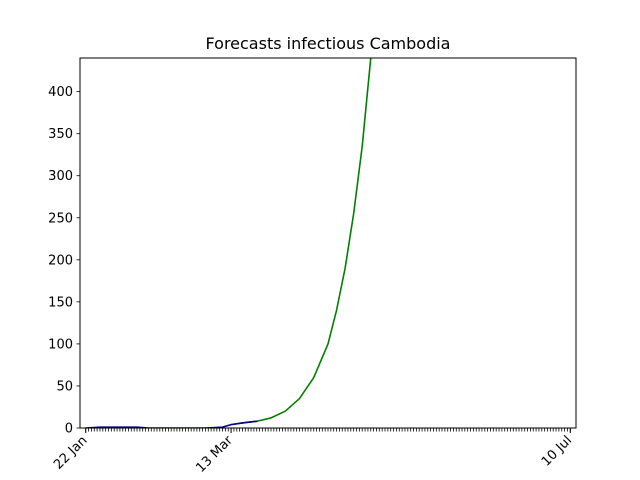  Describe the element at coordinates (328, 430) in the screenshot. I see `x-minor-ticks` at that location.